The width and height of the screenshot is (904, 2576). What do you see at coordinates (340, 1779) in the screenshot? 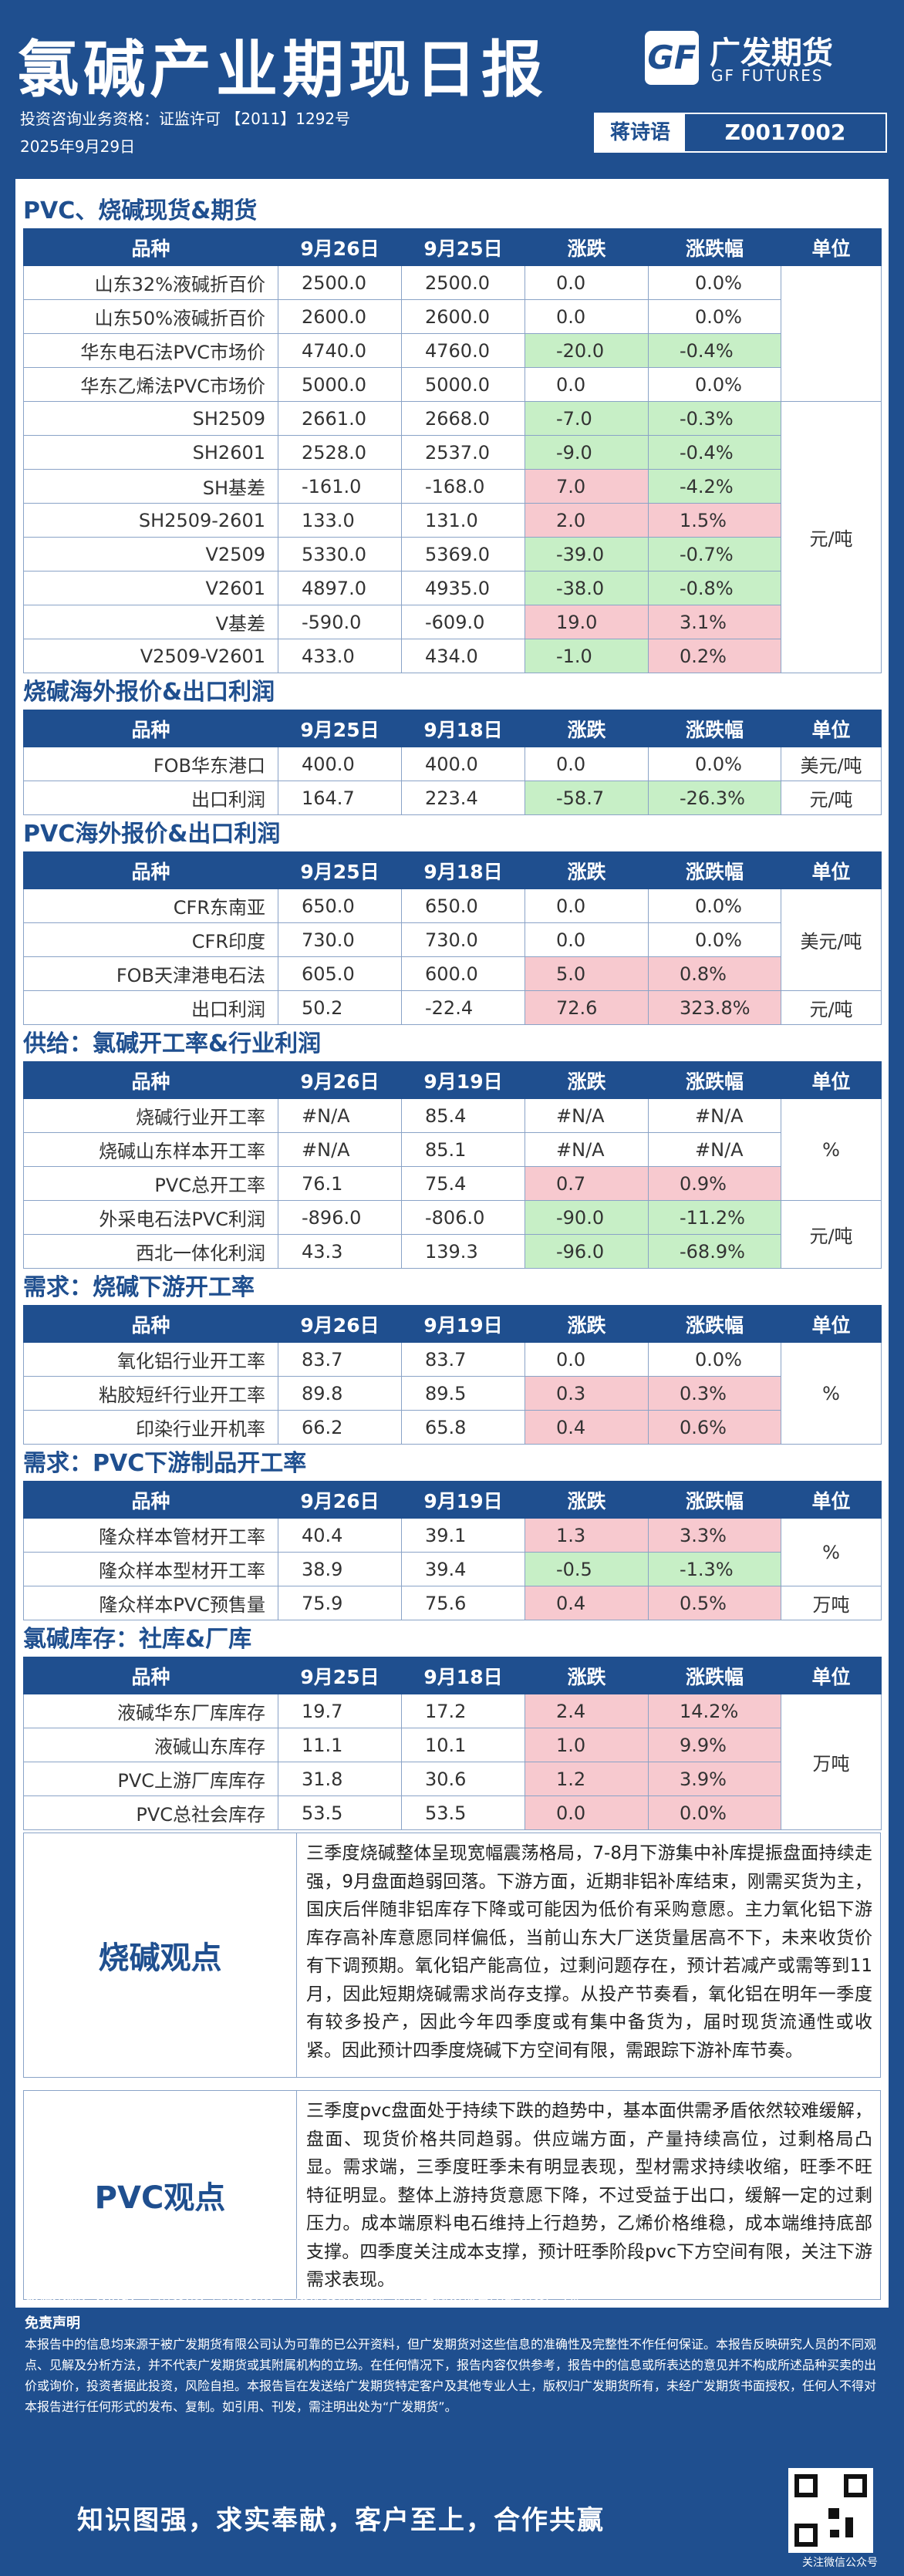
I see `value-cell: 31.8` at bounding box center [340, 1779].